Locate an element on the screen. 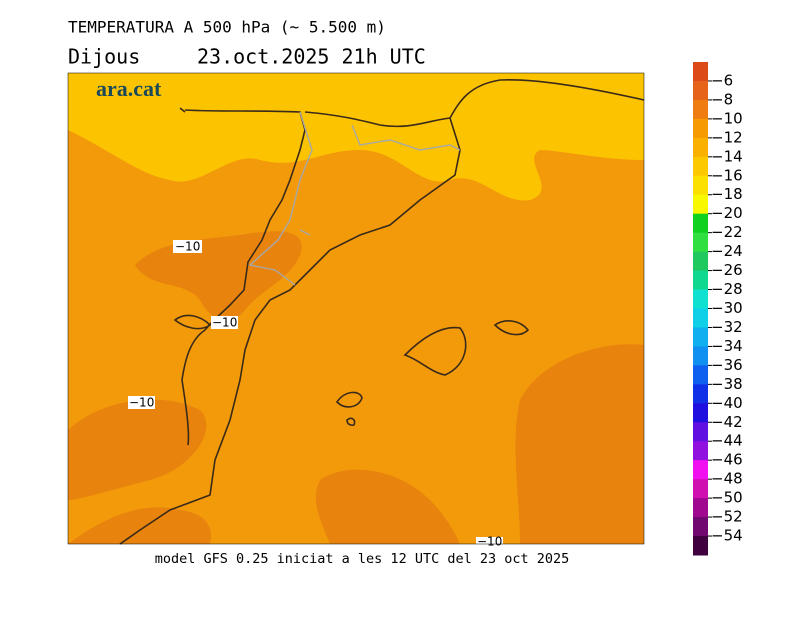 Image resolution: width=800 pixels, height=621 pixels. colorbar-label: −14 is located at coordinates (727, 156).